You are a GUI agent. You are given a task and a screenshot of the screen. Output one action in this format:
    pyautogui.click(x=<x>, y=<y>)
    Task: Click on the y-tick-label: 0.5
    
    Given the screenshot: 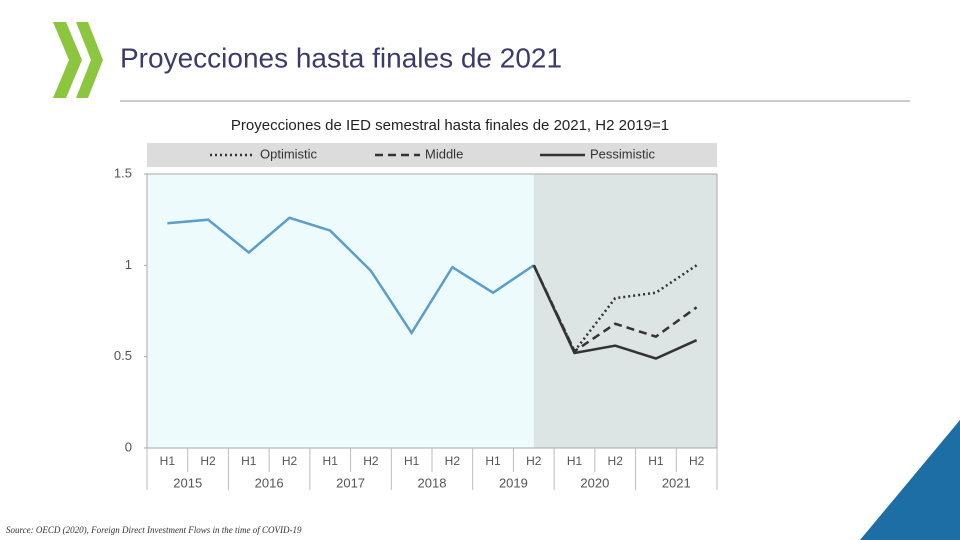 What is the action you would take?
    pyautogui.click(x=123, y=355)
    